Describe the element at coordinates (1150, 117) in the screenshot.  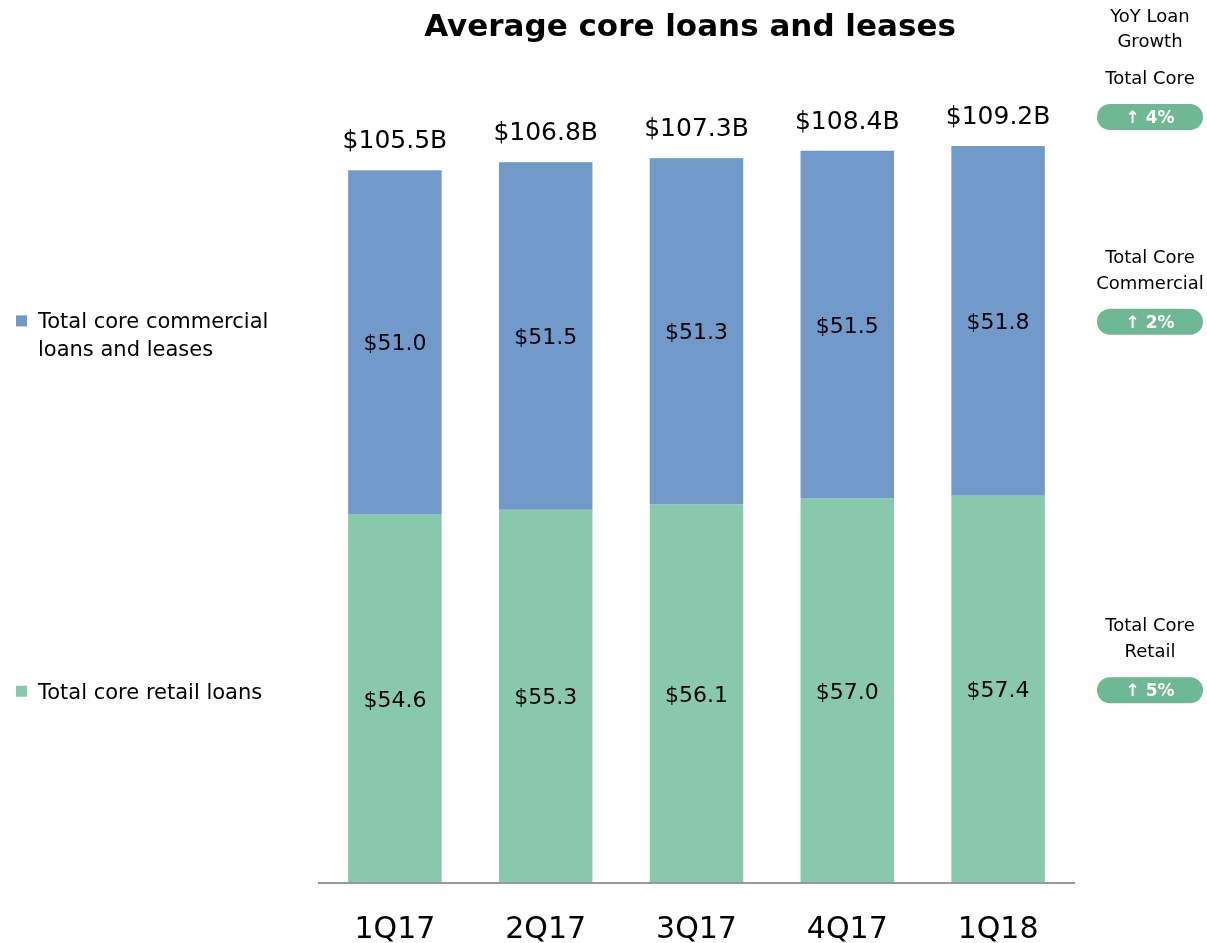
I see `text: ↑ 4%` at that location.